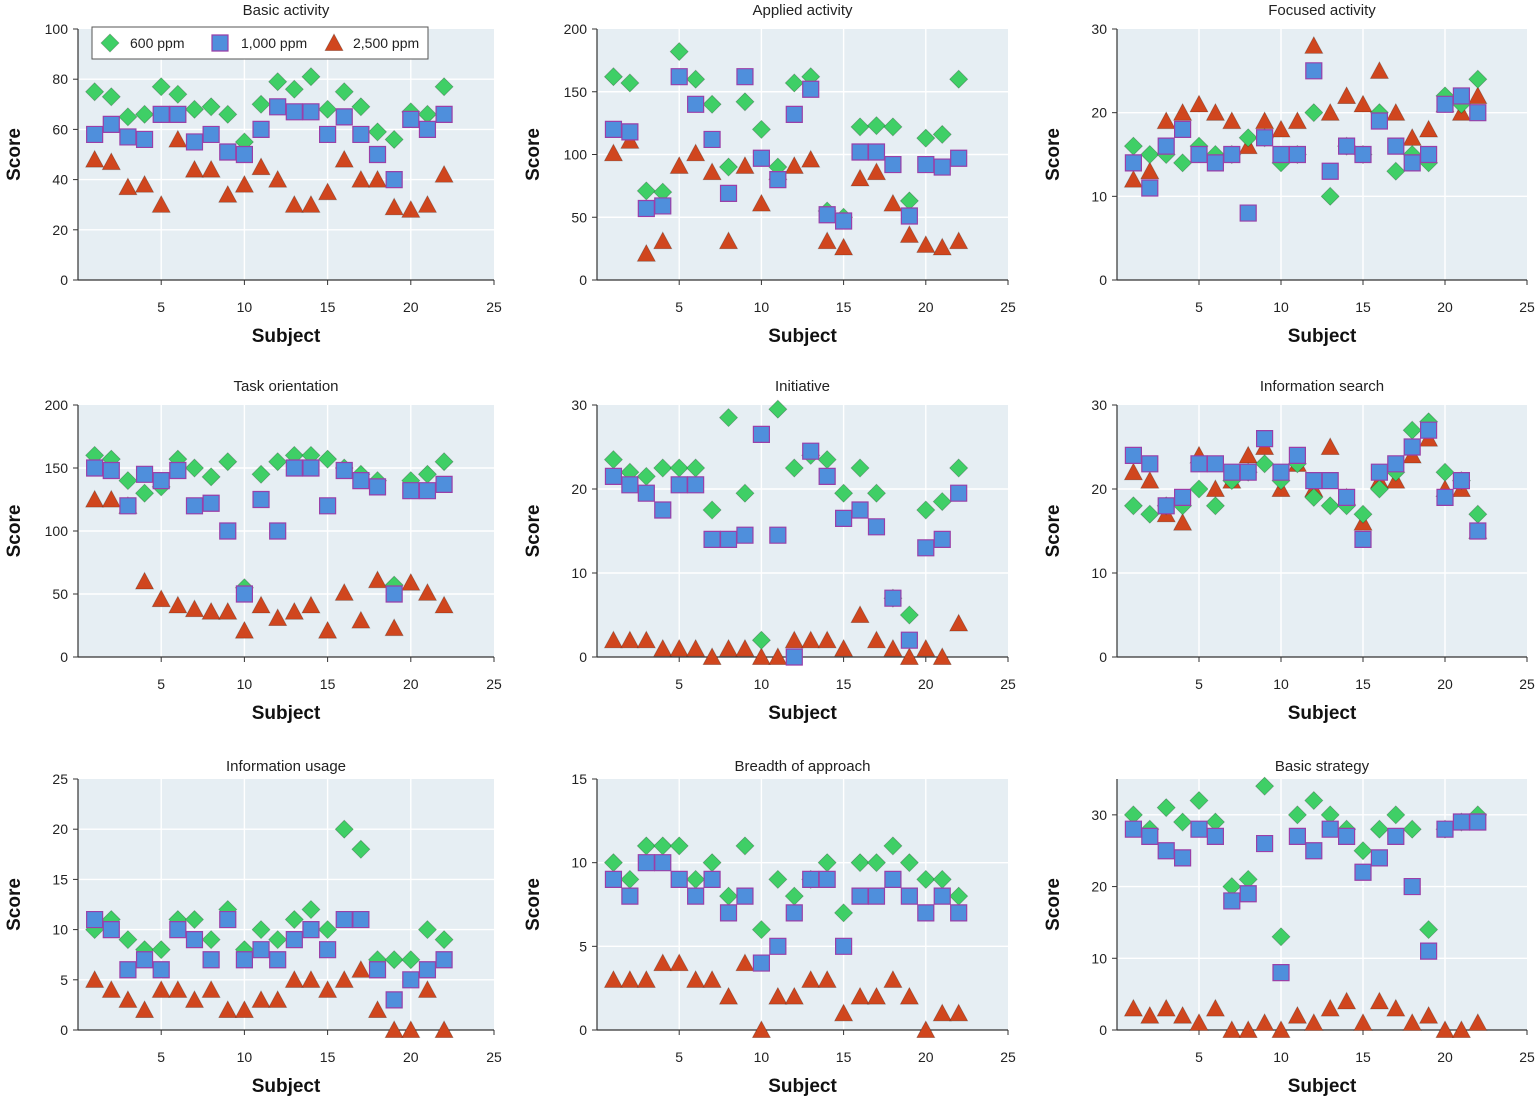 The width and height of the screenshot is (1536, 1102). Describe the element at coordinates (1099, 113) in the screenshot. I see `y-tick-label: 20` at that location.